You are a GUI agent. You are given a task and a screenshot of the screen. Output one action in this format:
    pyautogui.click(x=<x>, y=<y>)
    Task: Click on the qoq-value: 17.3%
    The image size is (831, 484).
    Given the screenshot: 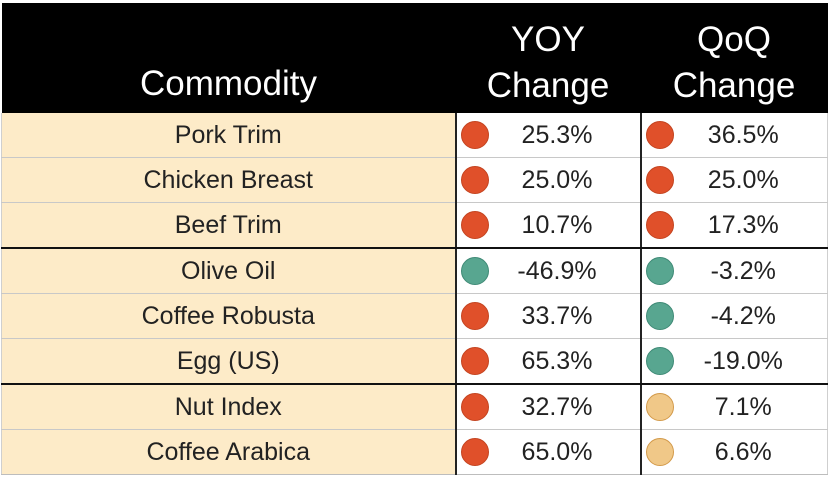 What is the action you would take?
    pyautogui.click(x=743, y=224)
    